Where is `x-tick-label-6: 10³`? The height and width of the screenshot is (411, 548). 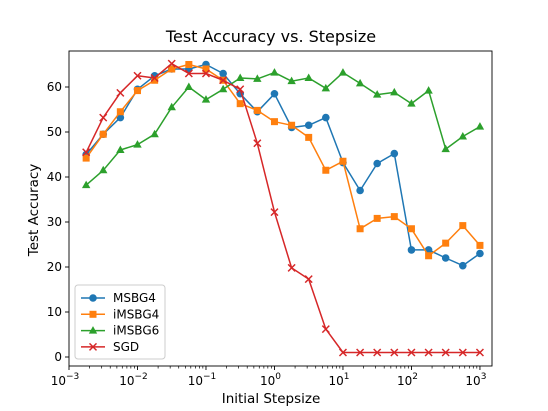 x-tick-label-6: 10³ is located at coordinates (475, 380).